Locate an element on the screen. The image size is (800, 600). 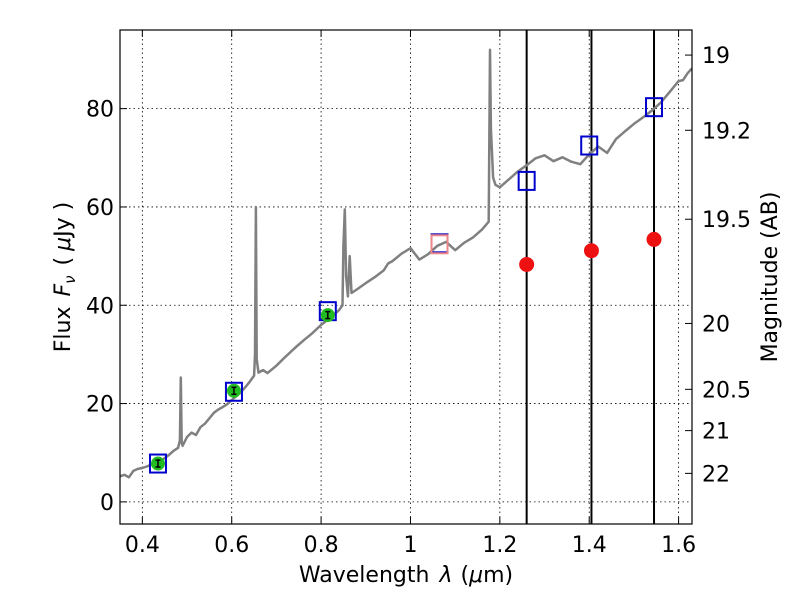
x-tick-label: 0.8 is located at coordinates (321, 545).